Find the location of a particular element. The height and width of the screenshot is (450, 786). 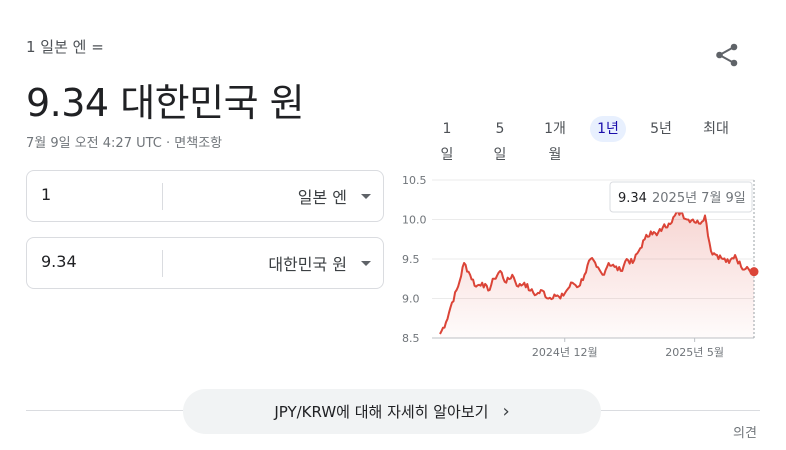

tooltip-box is located at coordinates (681, 197).